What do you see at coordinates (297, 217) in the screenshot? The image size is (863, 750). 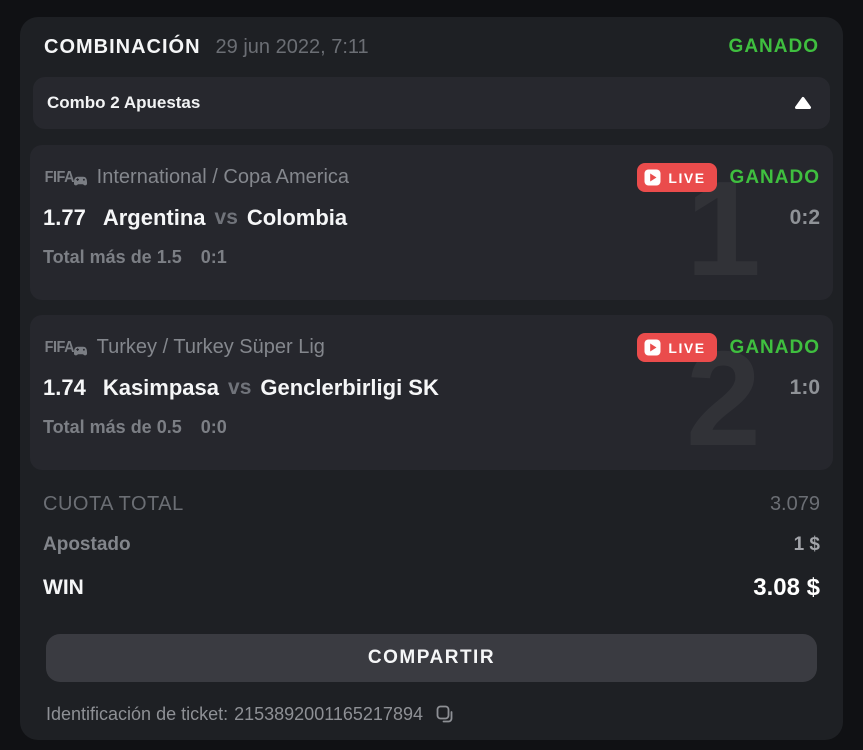 I see `away-team: Colombia` at bounding box center [297, 217].